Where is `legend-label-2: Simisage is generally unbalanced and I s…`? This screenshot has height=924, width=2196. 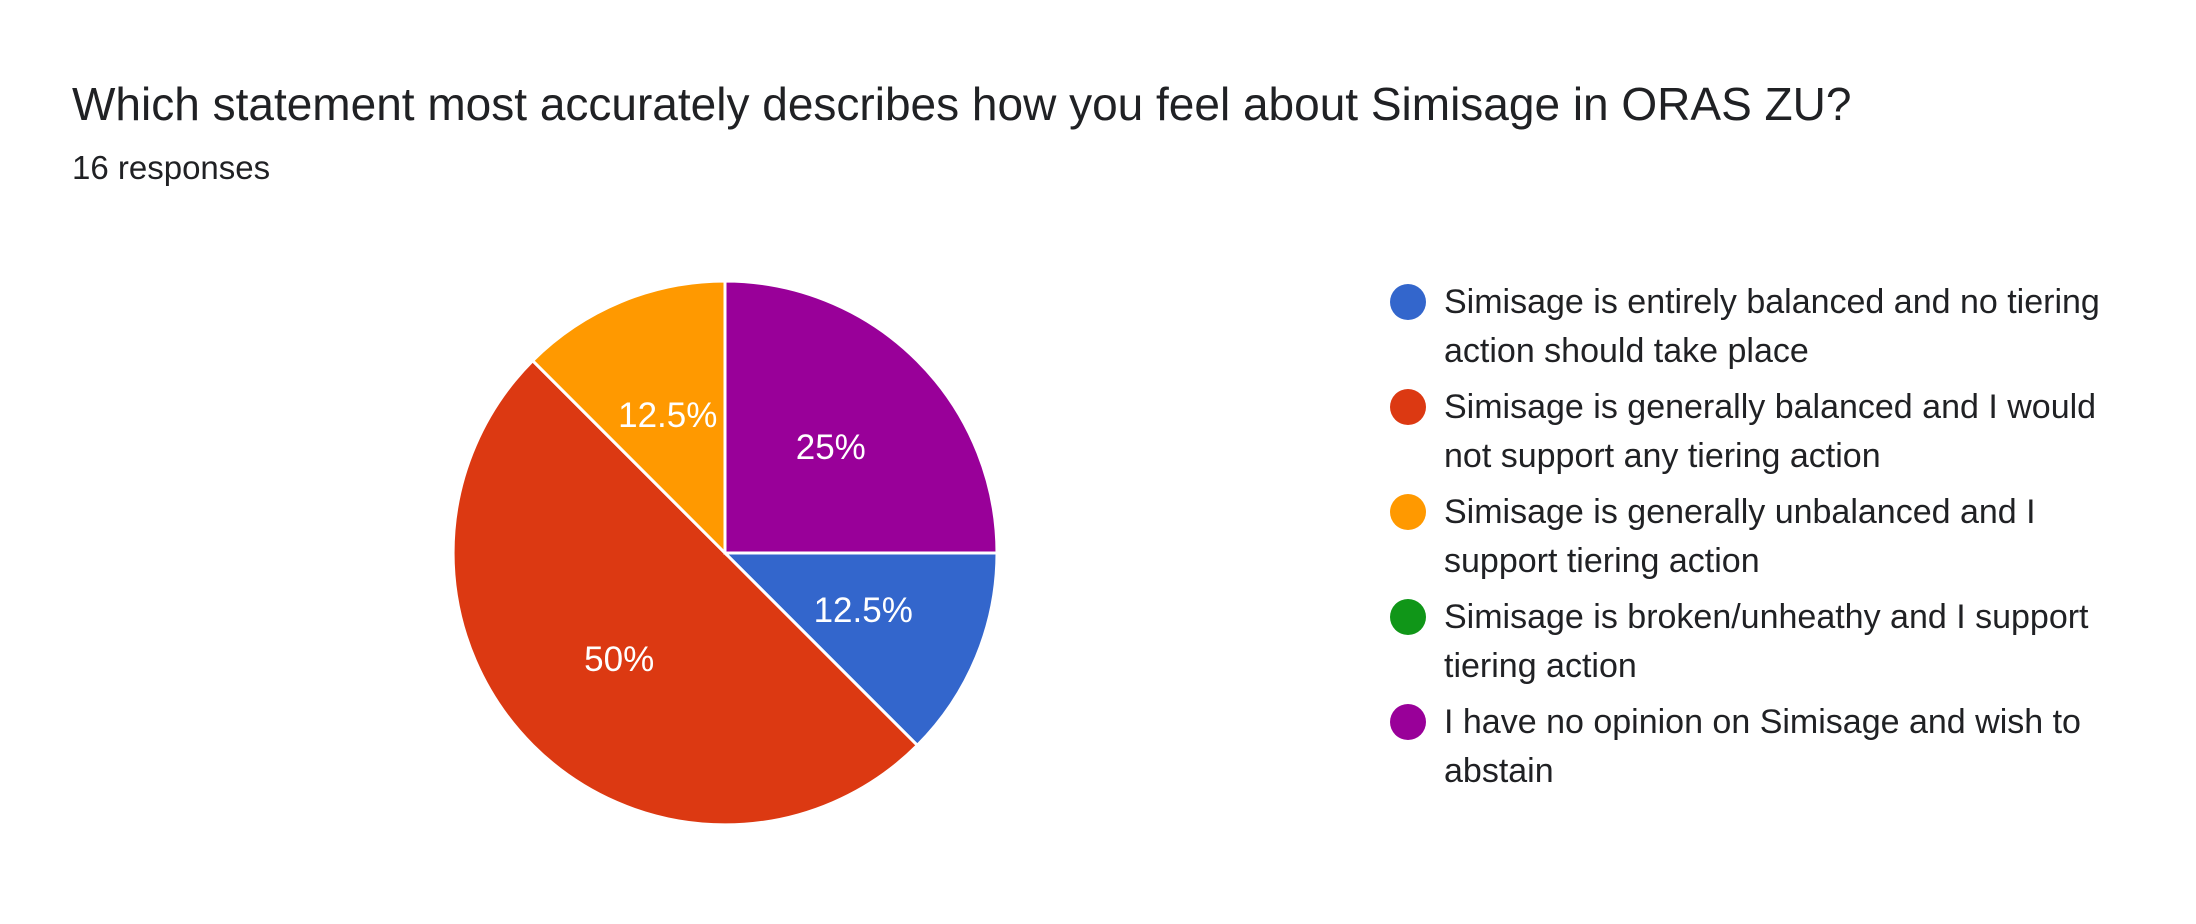 legend-label-2: Simisage is generally unbalanced and I s… is located at coordinates (1740, 536).